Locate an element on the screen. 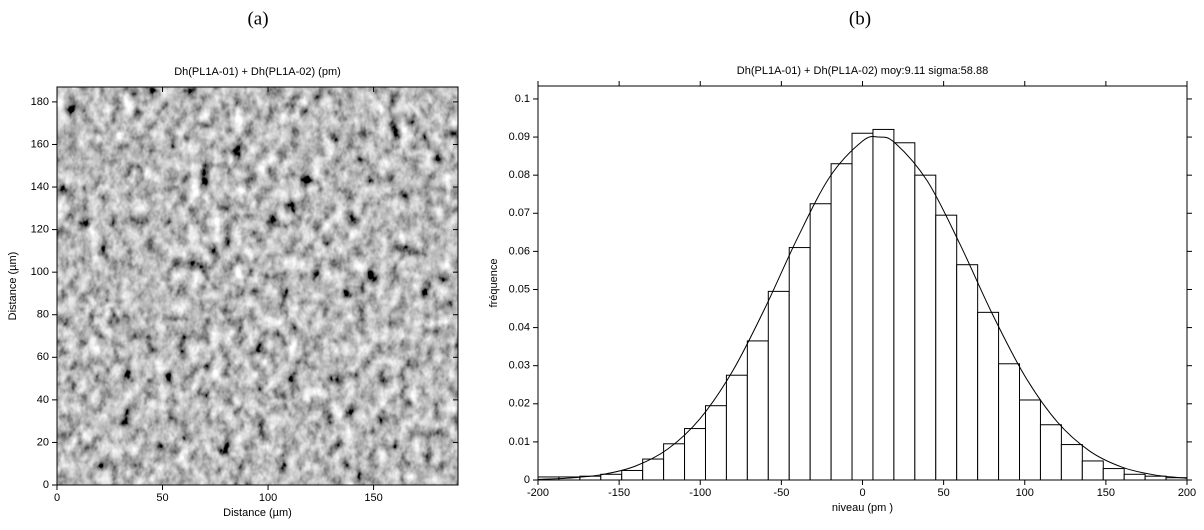 Image resolution: width=1204 pixels, height=530 pixels. y-tick-label: 20 is located at coordinates (43, 442).